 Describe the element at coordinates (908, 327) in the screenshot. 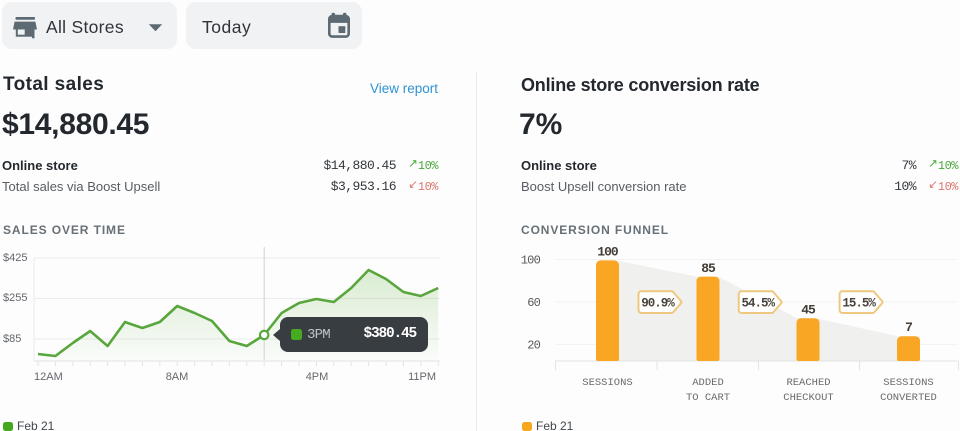

I see `svg-text: 7` at that location.